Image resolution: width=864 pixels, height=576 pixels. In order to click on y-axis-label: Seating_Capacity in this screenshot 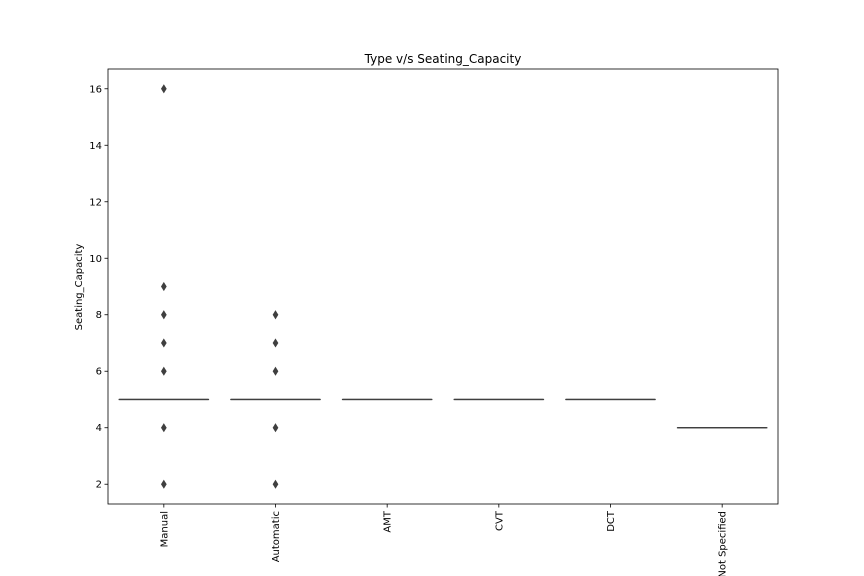, I will do `click(79, 287)`.